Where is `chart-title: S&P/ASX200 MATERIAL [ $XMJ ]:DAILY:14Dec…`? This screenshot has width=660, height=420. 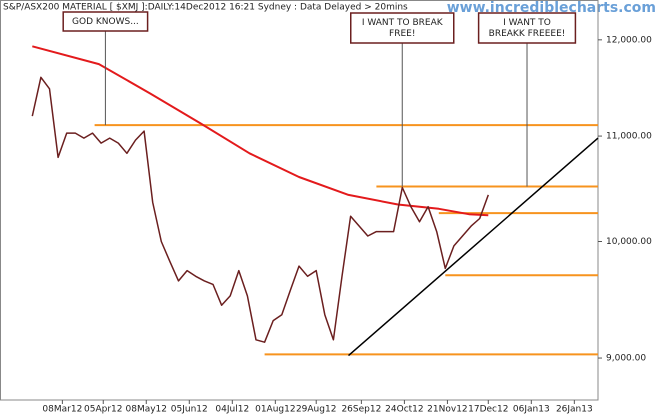 chart-title: S&P/ASX200 MATERIAL [ $XMJ ]:DAILY:14Dec… is located at coordinates (205, 8).